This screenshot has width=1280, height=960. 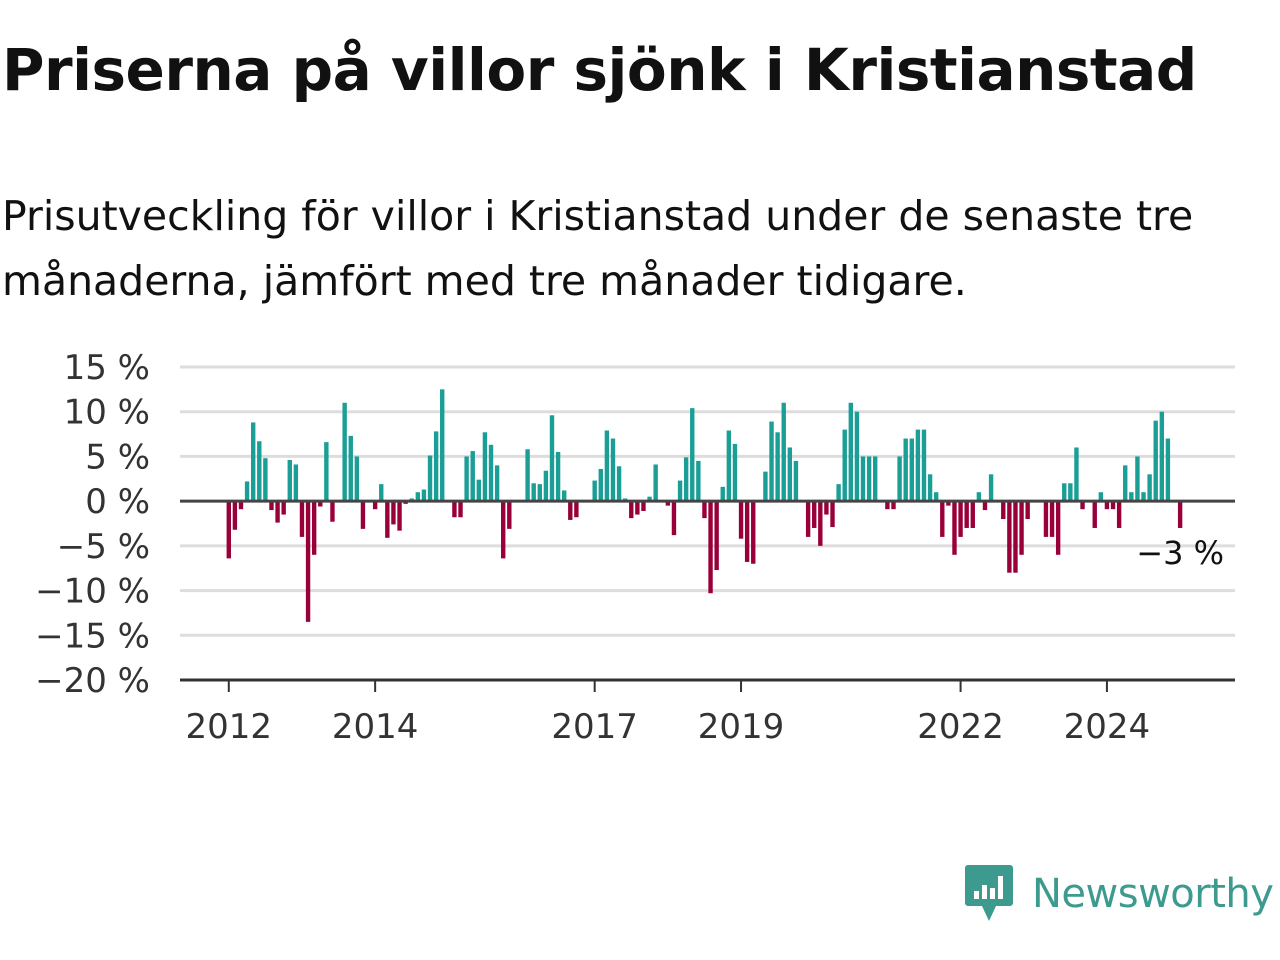 I want to click on y-tick-label: 10 %, so click(x=107, y=413).